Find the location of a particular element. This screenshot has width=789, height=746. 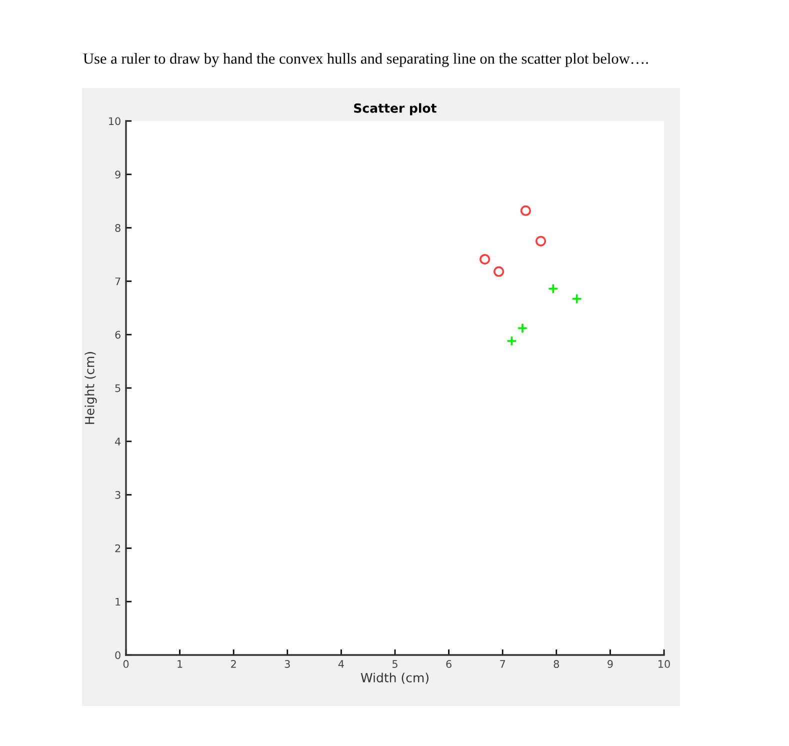

x-tick-label: 5 is located at coordinates (395, 664).